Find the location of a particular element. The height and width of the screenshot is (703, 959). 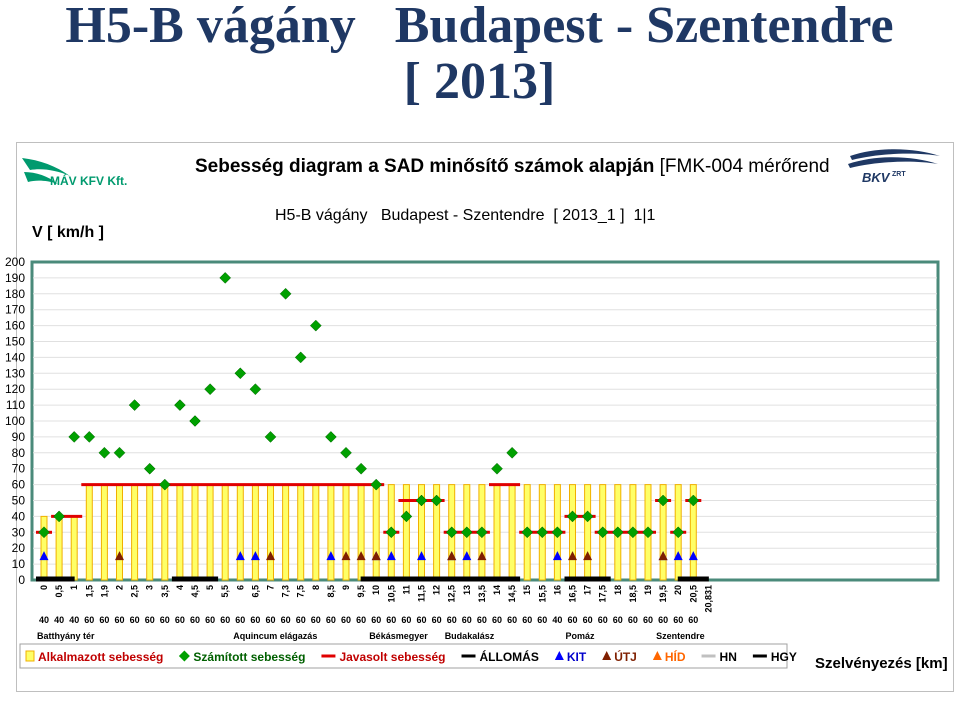

legend-swatch-applied is located at coordinates (30, 656).